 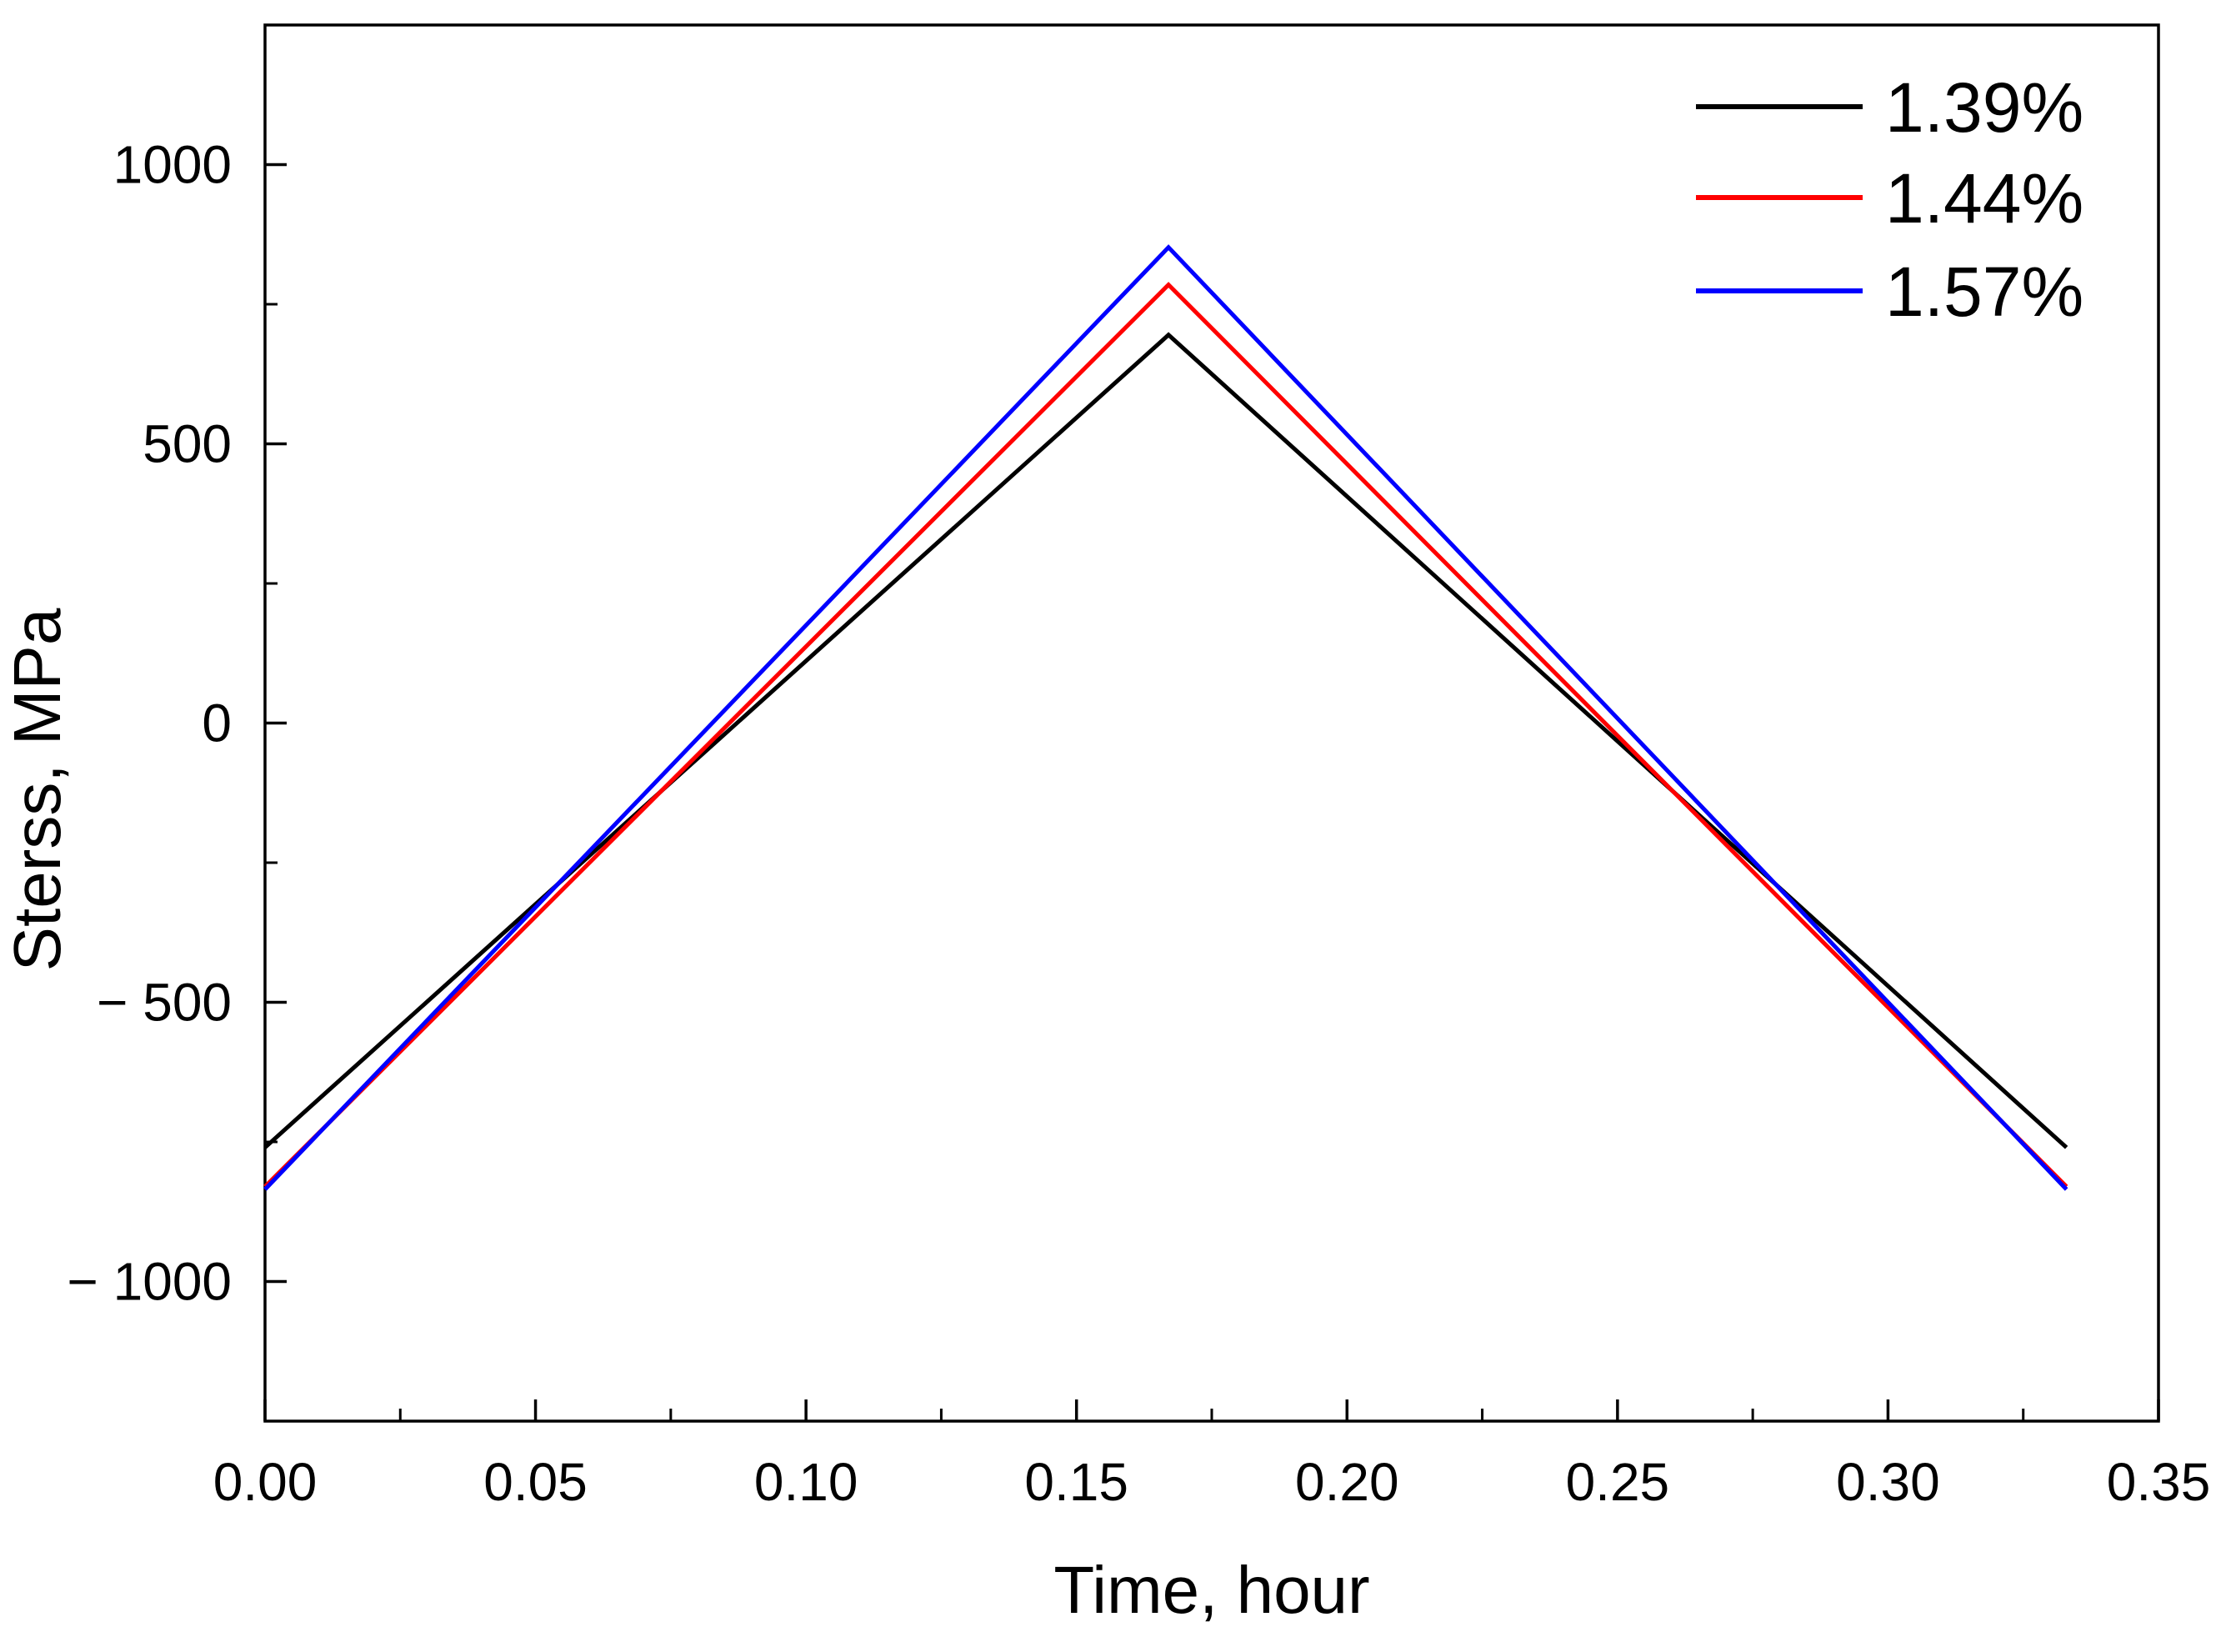 What do you see at coordinates (2159, 1482) in the screenshot?
I see `x-tick-label: 0.35` at bounding box center [2159, 1482].